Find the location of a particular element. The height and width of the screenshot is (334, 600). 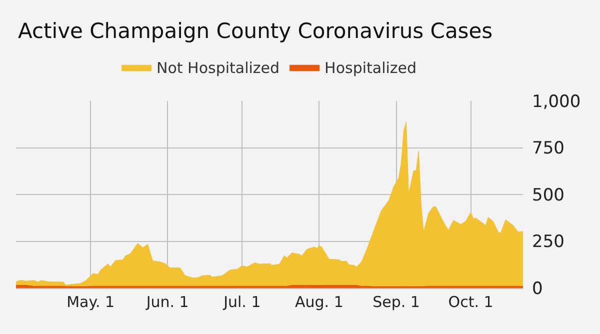

x-tick-label: Jul. 1 is located at coordinates (241, 302).